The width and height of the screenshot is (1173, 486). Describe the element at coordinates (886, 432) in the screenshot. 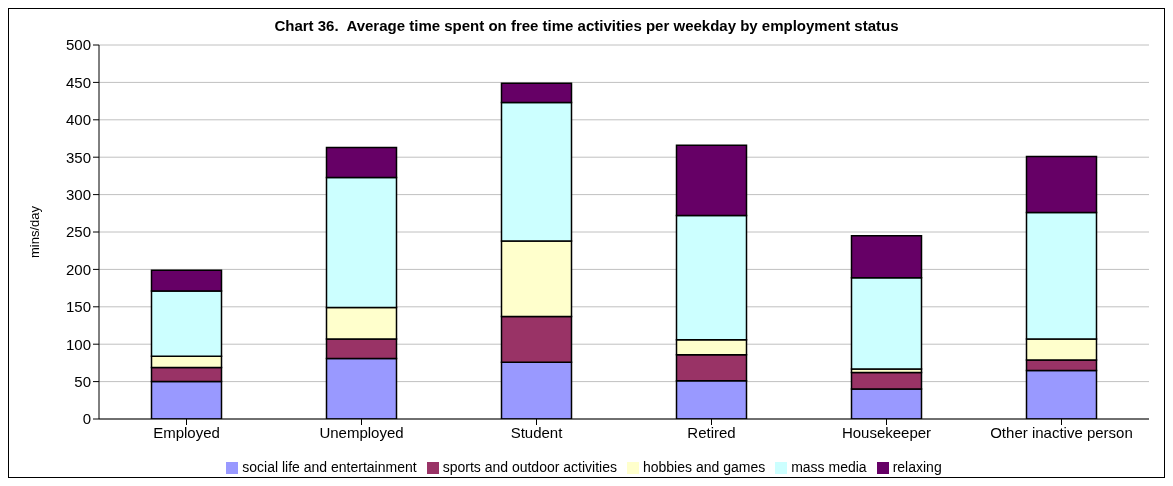

I see `x-tick-label: Housekeeper` at that location.